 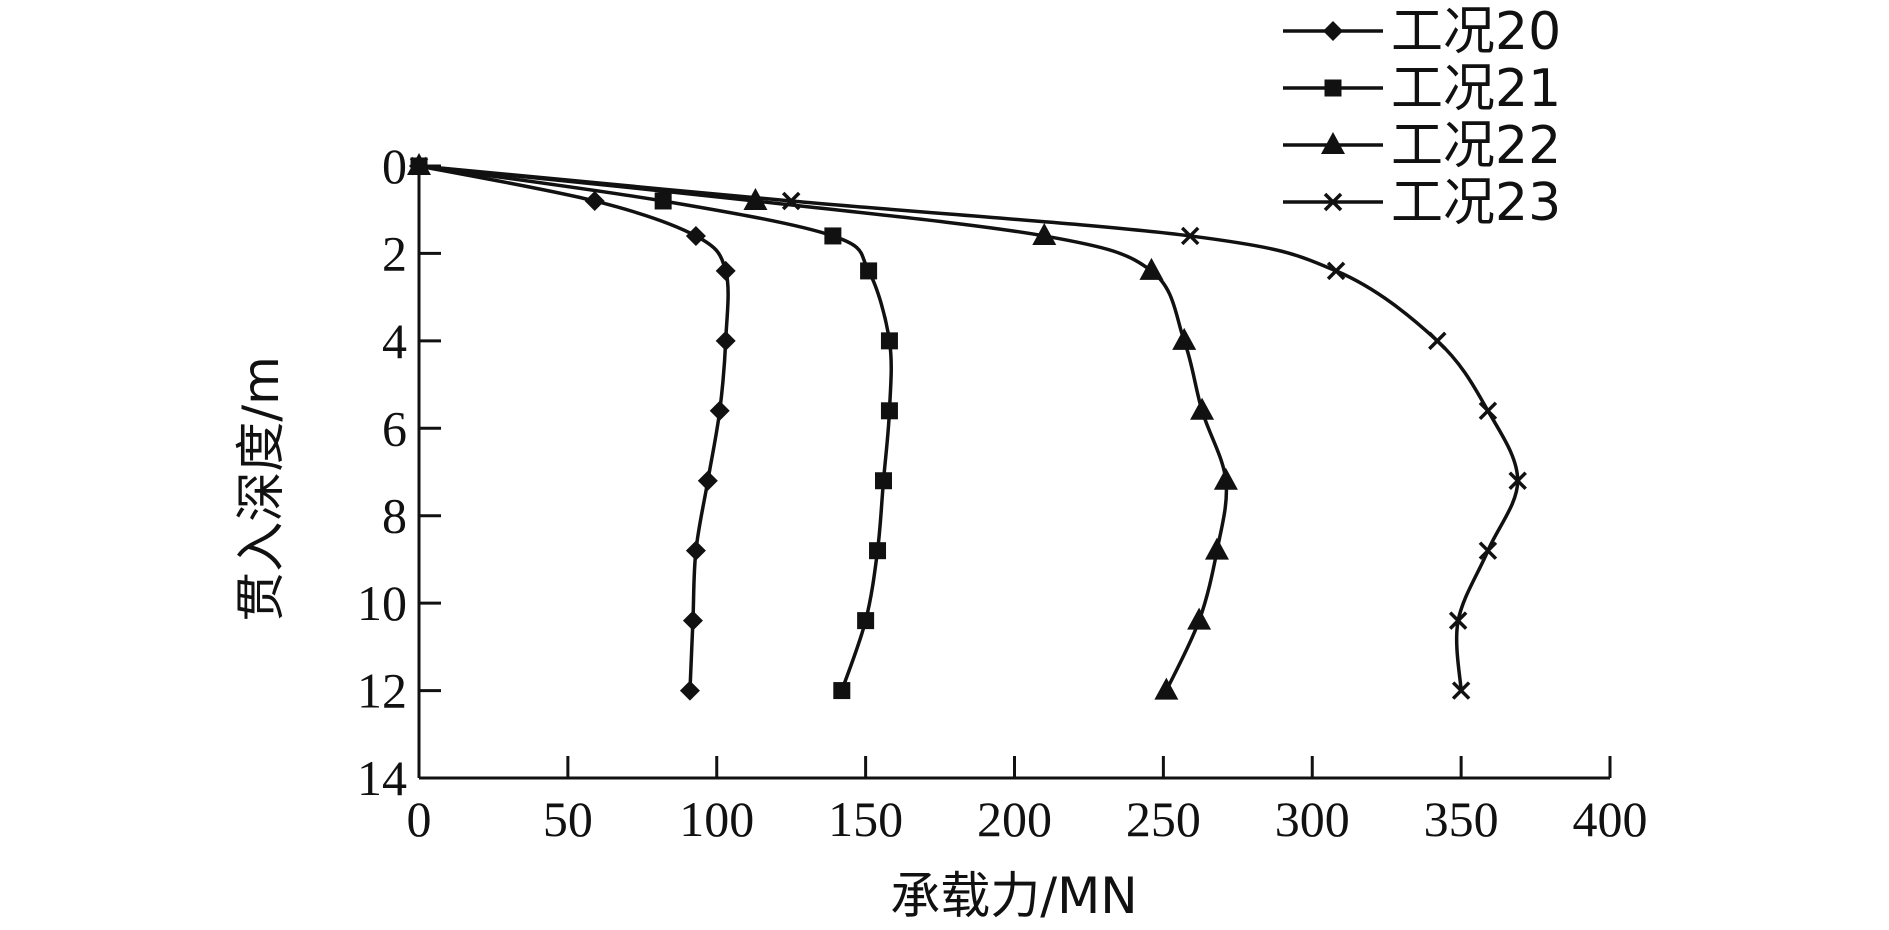 I want to click on legend-item: 工况20, so click(x=1422, y=32).